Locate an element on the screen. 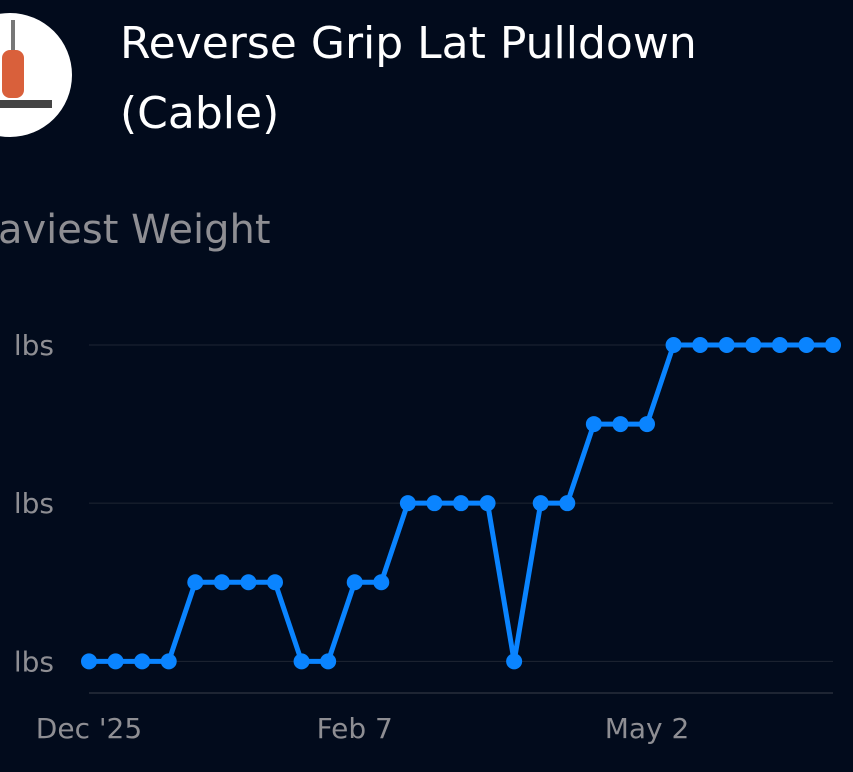 Image resolution: width=853 pixels, height=772 pixels. icon-body is located at coordinates (13, 74).